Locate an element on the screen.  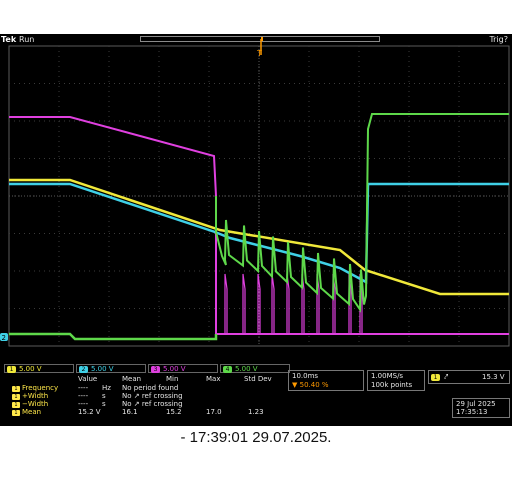
meas-stddev: 1.23 is located at coordinates (256, 412).